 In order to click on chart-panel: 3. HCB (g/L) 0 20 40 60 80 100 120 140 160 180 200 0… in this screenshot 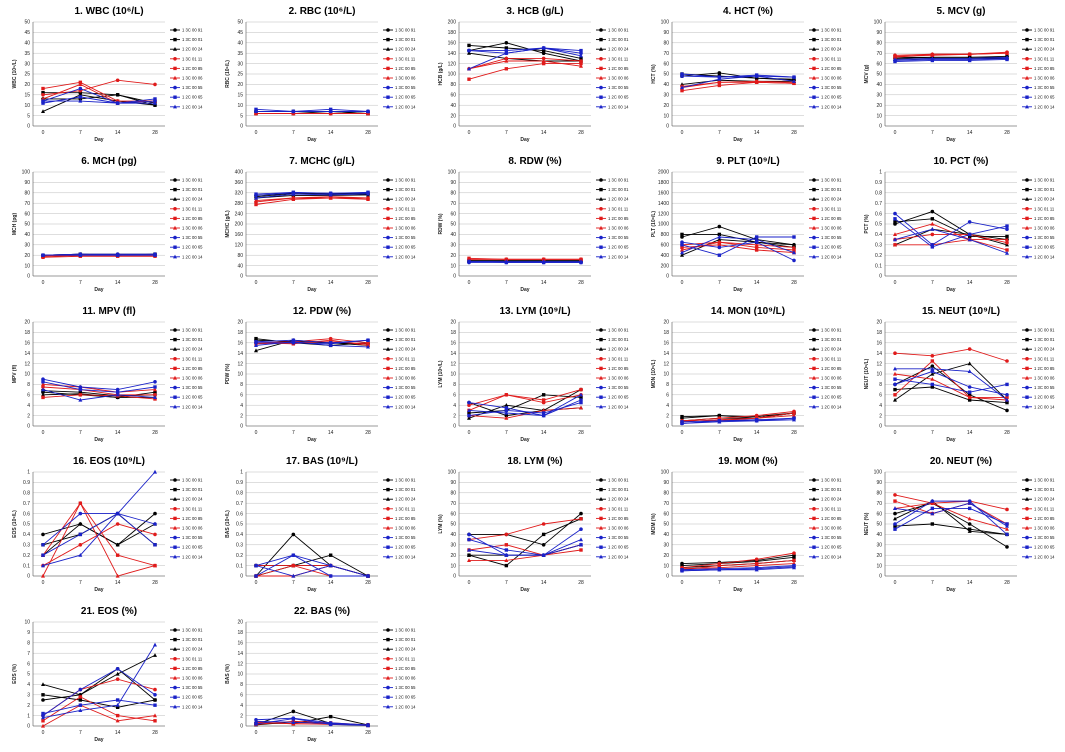, I will do `click(532, 75)`.